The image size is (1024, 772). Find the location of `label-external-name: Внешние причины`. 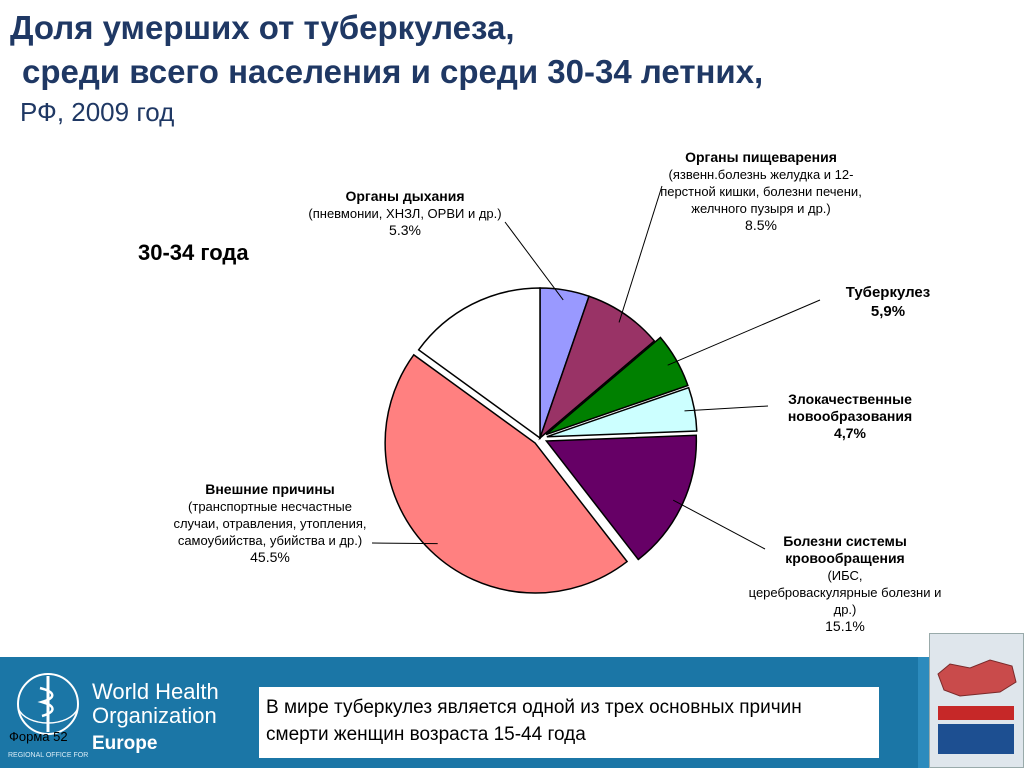

label-external-name: Внешние причины is located at coordinates (270, 489).